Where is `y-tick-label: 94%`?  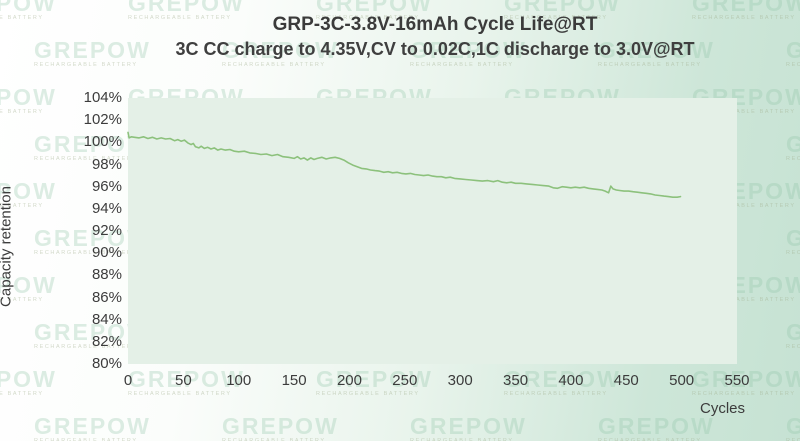 y-tick-label: 94% is located at coordinates (106, 208).